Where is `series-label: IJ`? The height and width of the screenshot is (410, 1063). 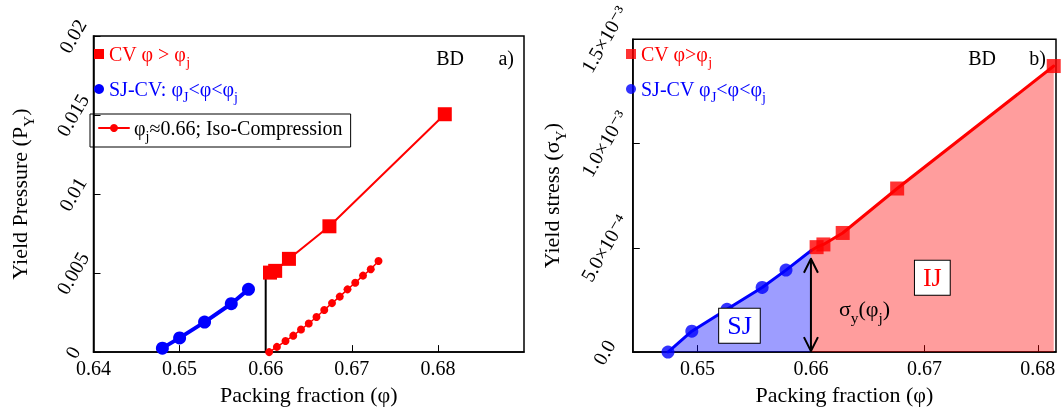 series-label: IJ is located at coordinates (932, 278).